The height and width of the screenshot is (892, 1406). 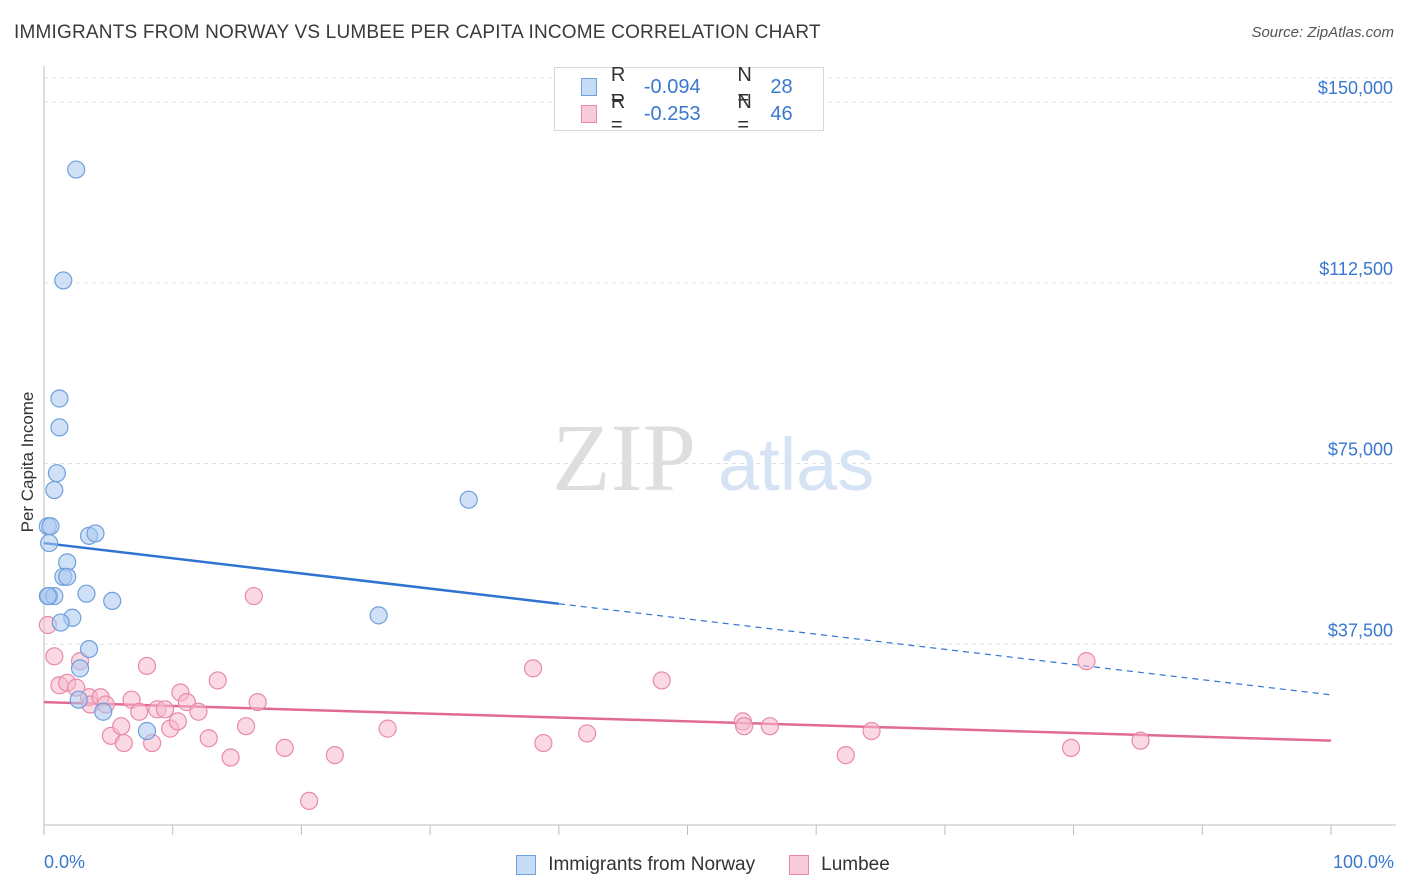 I want to click on norway-trend-line-extrapolated, so click(x=945, y=649).